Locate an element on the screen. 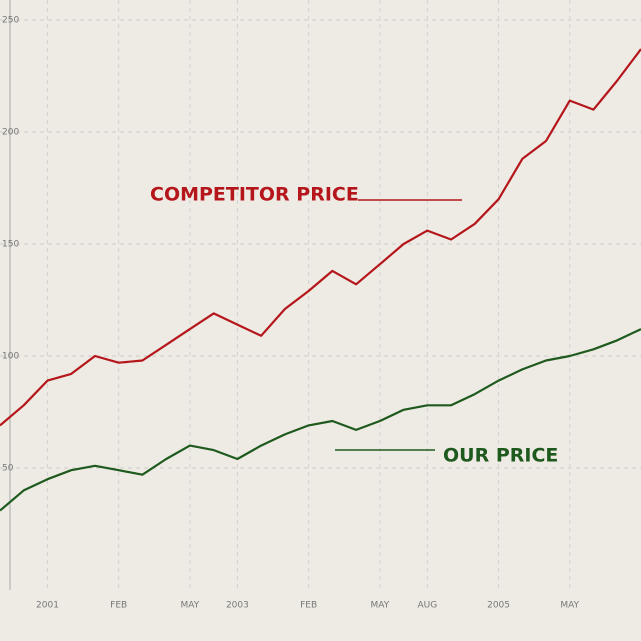  y-tick-label: 50 is located at coordinates (8, 469).